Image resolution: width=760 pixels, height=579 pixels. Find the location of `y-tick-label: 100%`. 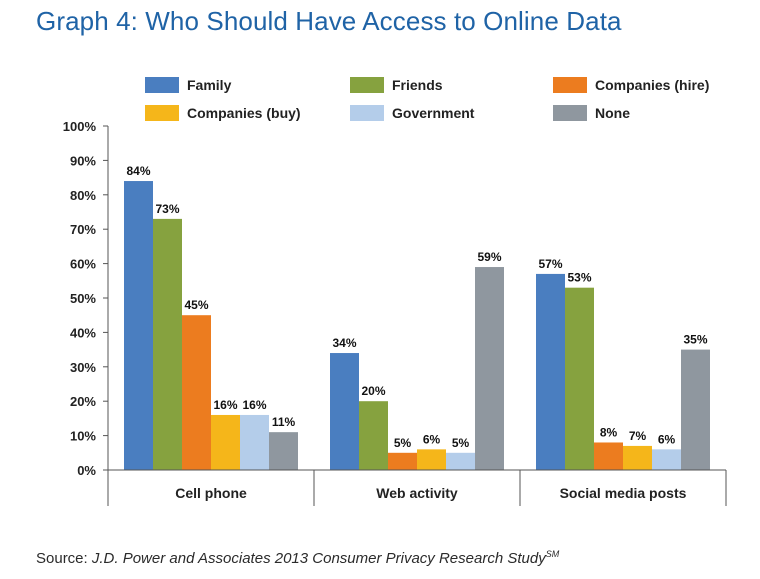

y-tick-label: 100% is located at coordinates (80, 126).